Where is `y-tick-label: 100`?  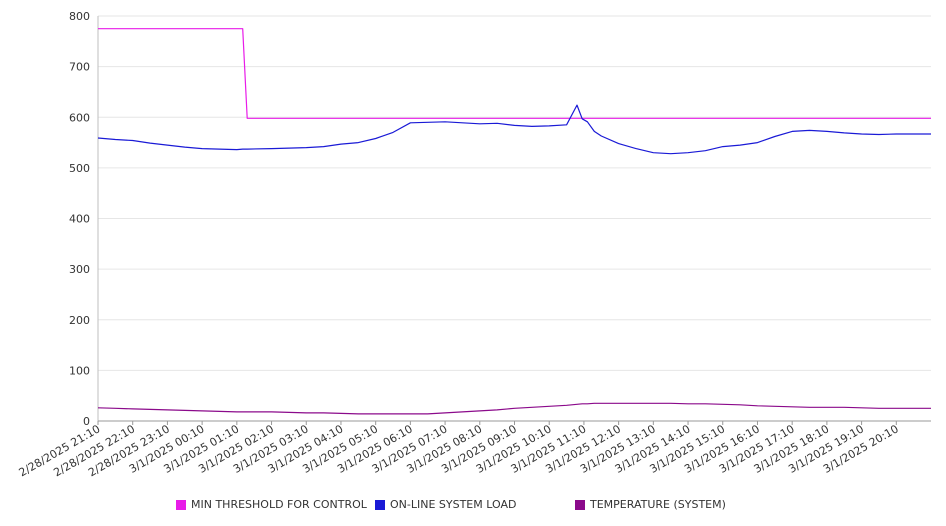
y-tick-label: 100 is located at coordinates (79, 370).